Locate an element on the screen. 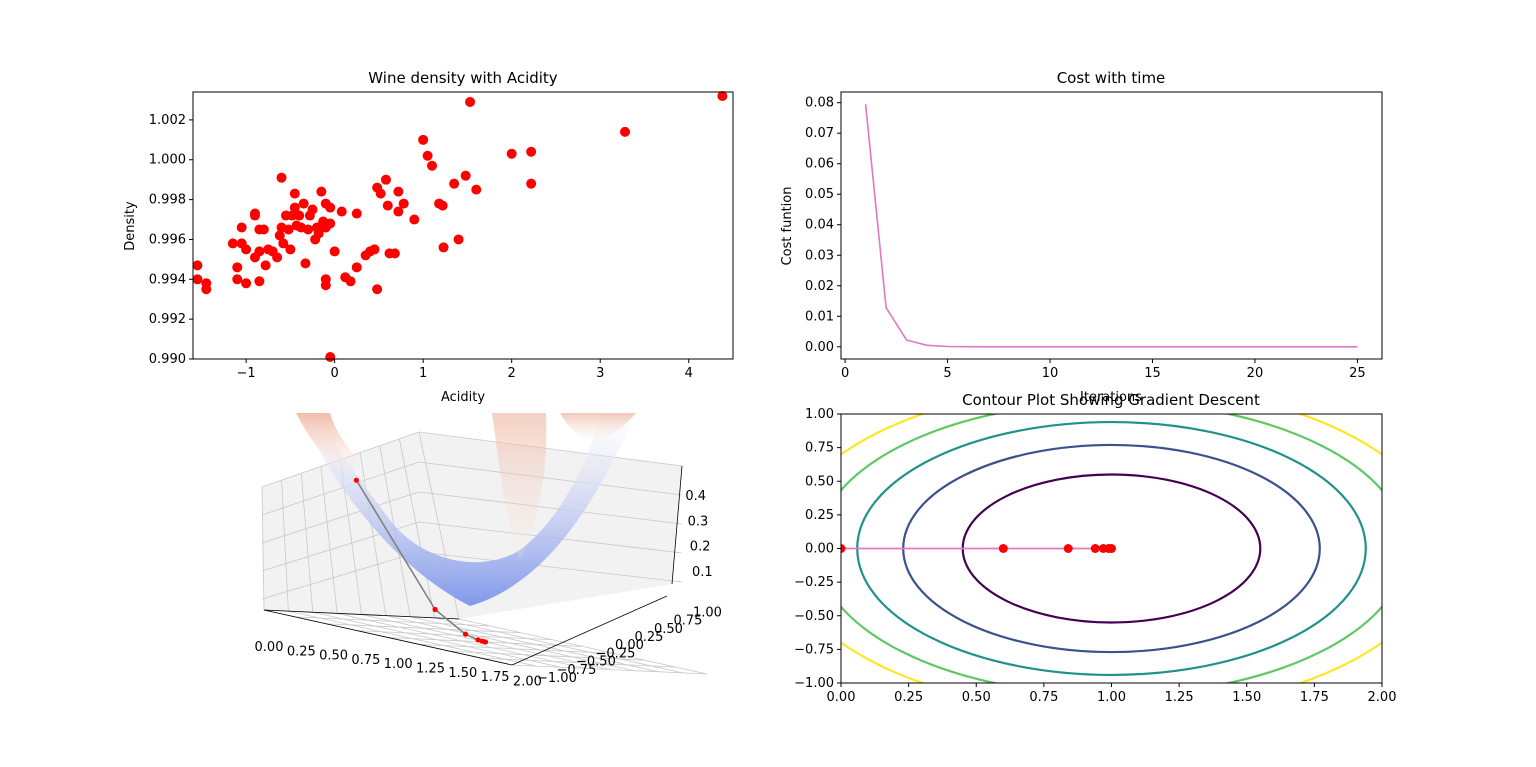 The width and height of the screenshot is (1536, 767). y-tick-label: 0.00 is located at coordinates (819, 347).